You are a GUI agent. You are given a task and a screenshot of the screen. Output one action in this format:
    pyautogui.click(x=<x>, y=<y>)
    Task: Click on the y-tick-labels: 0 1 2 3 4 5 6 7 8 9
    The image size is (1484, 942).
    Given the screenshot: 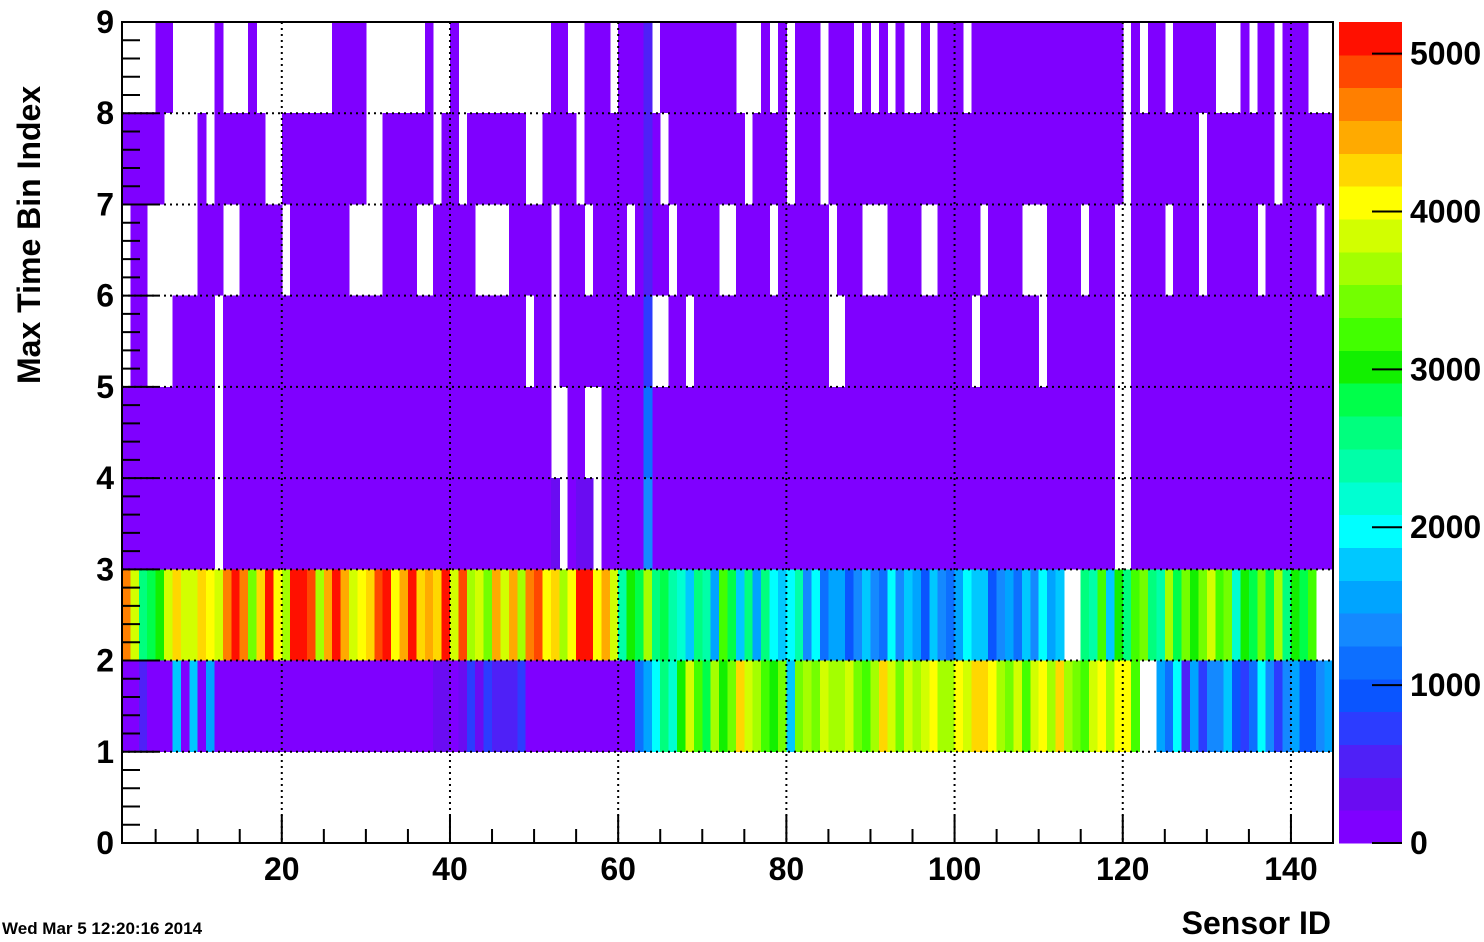 What is the action you would take?
    pyautogui.click(x=105, y=432)
    